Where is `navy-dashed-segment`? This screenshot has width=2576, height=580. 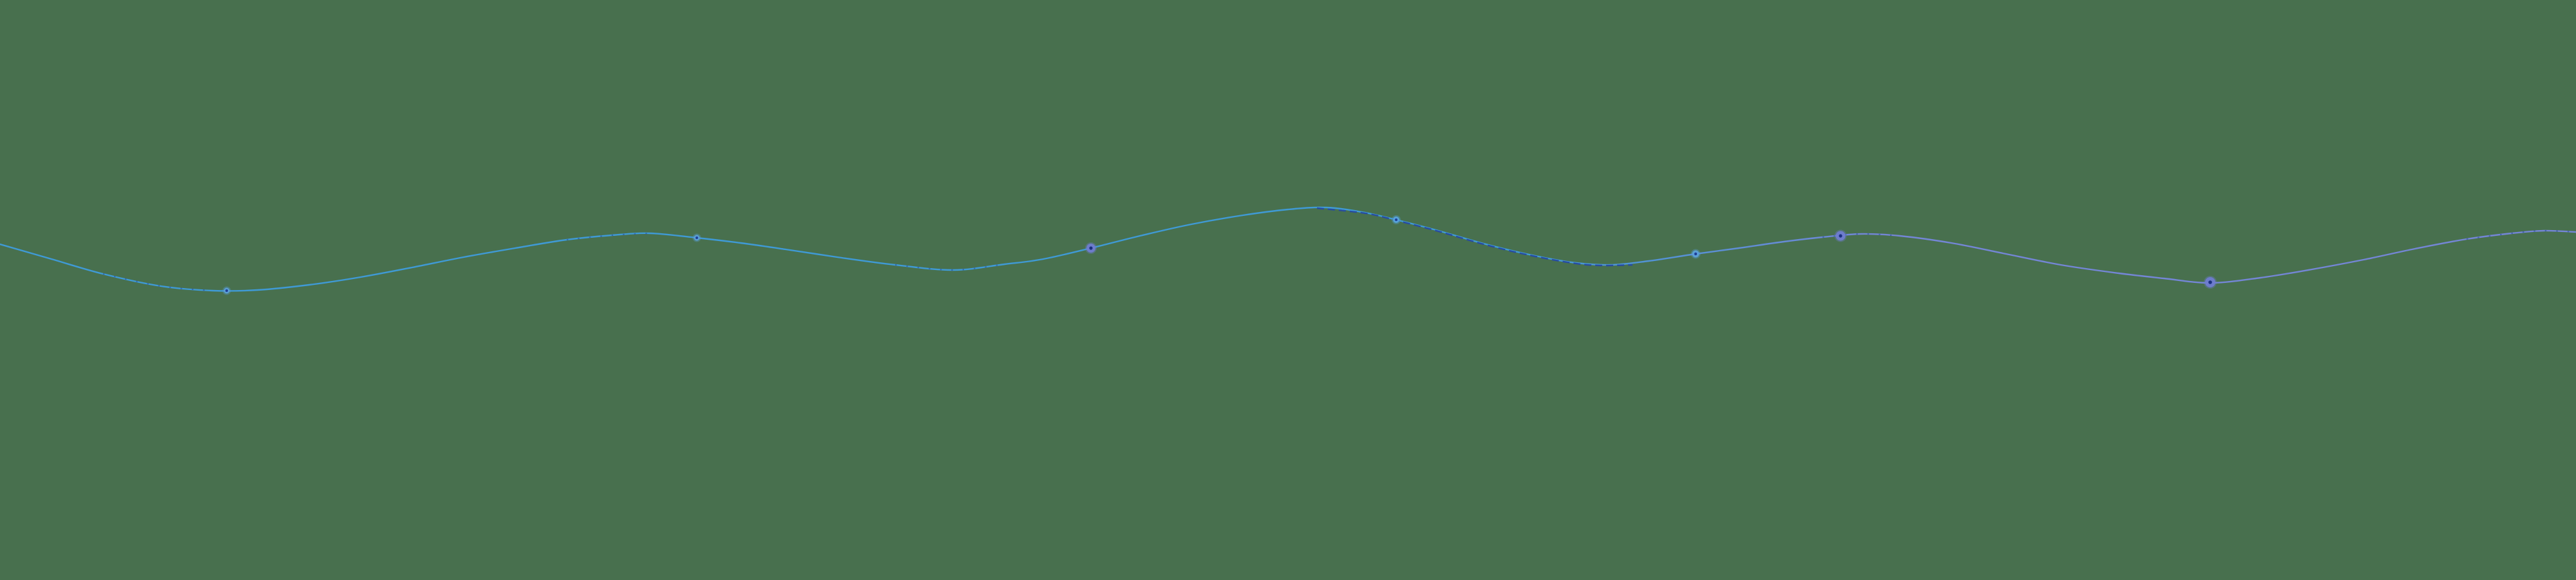
navy-dashed-segment is located at coordinates (1475, 237).